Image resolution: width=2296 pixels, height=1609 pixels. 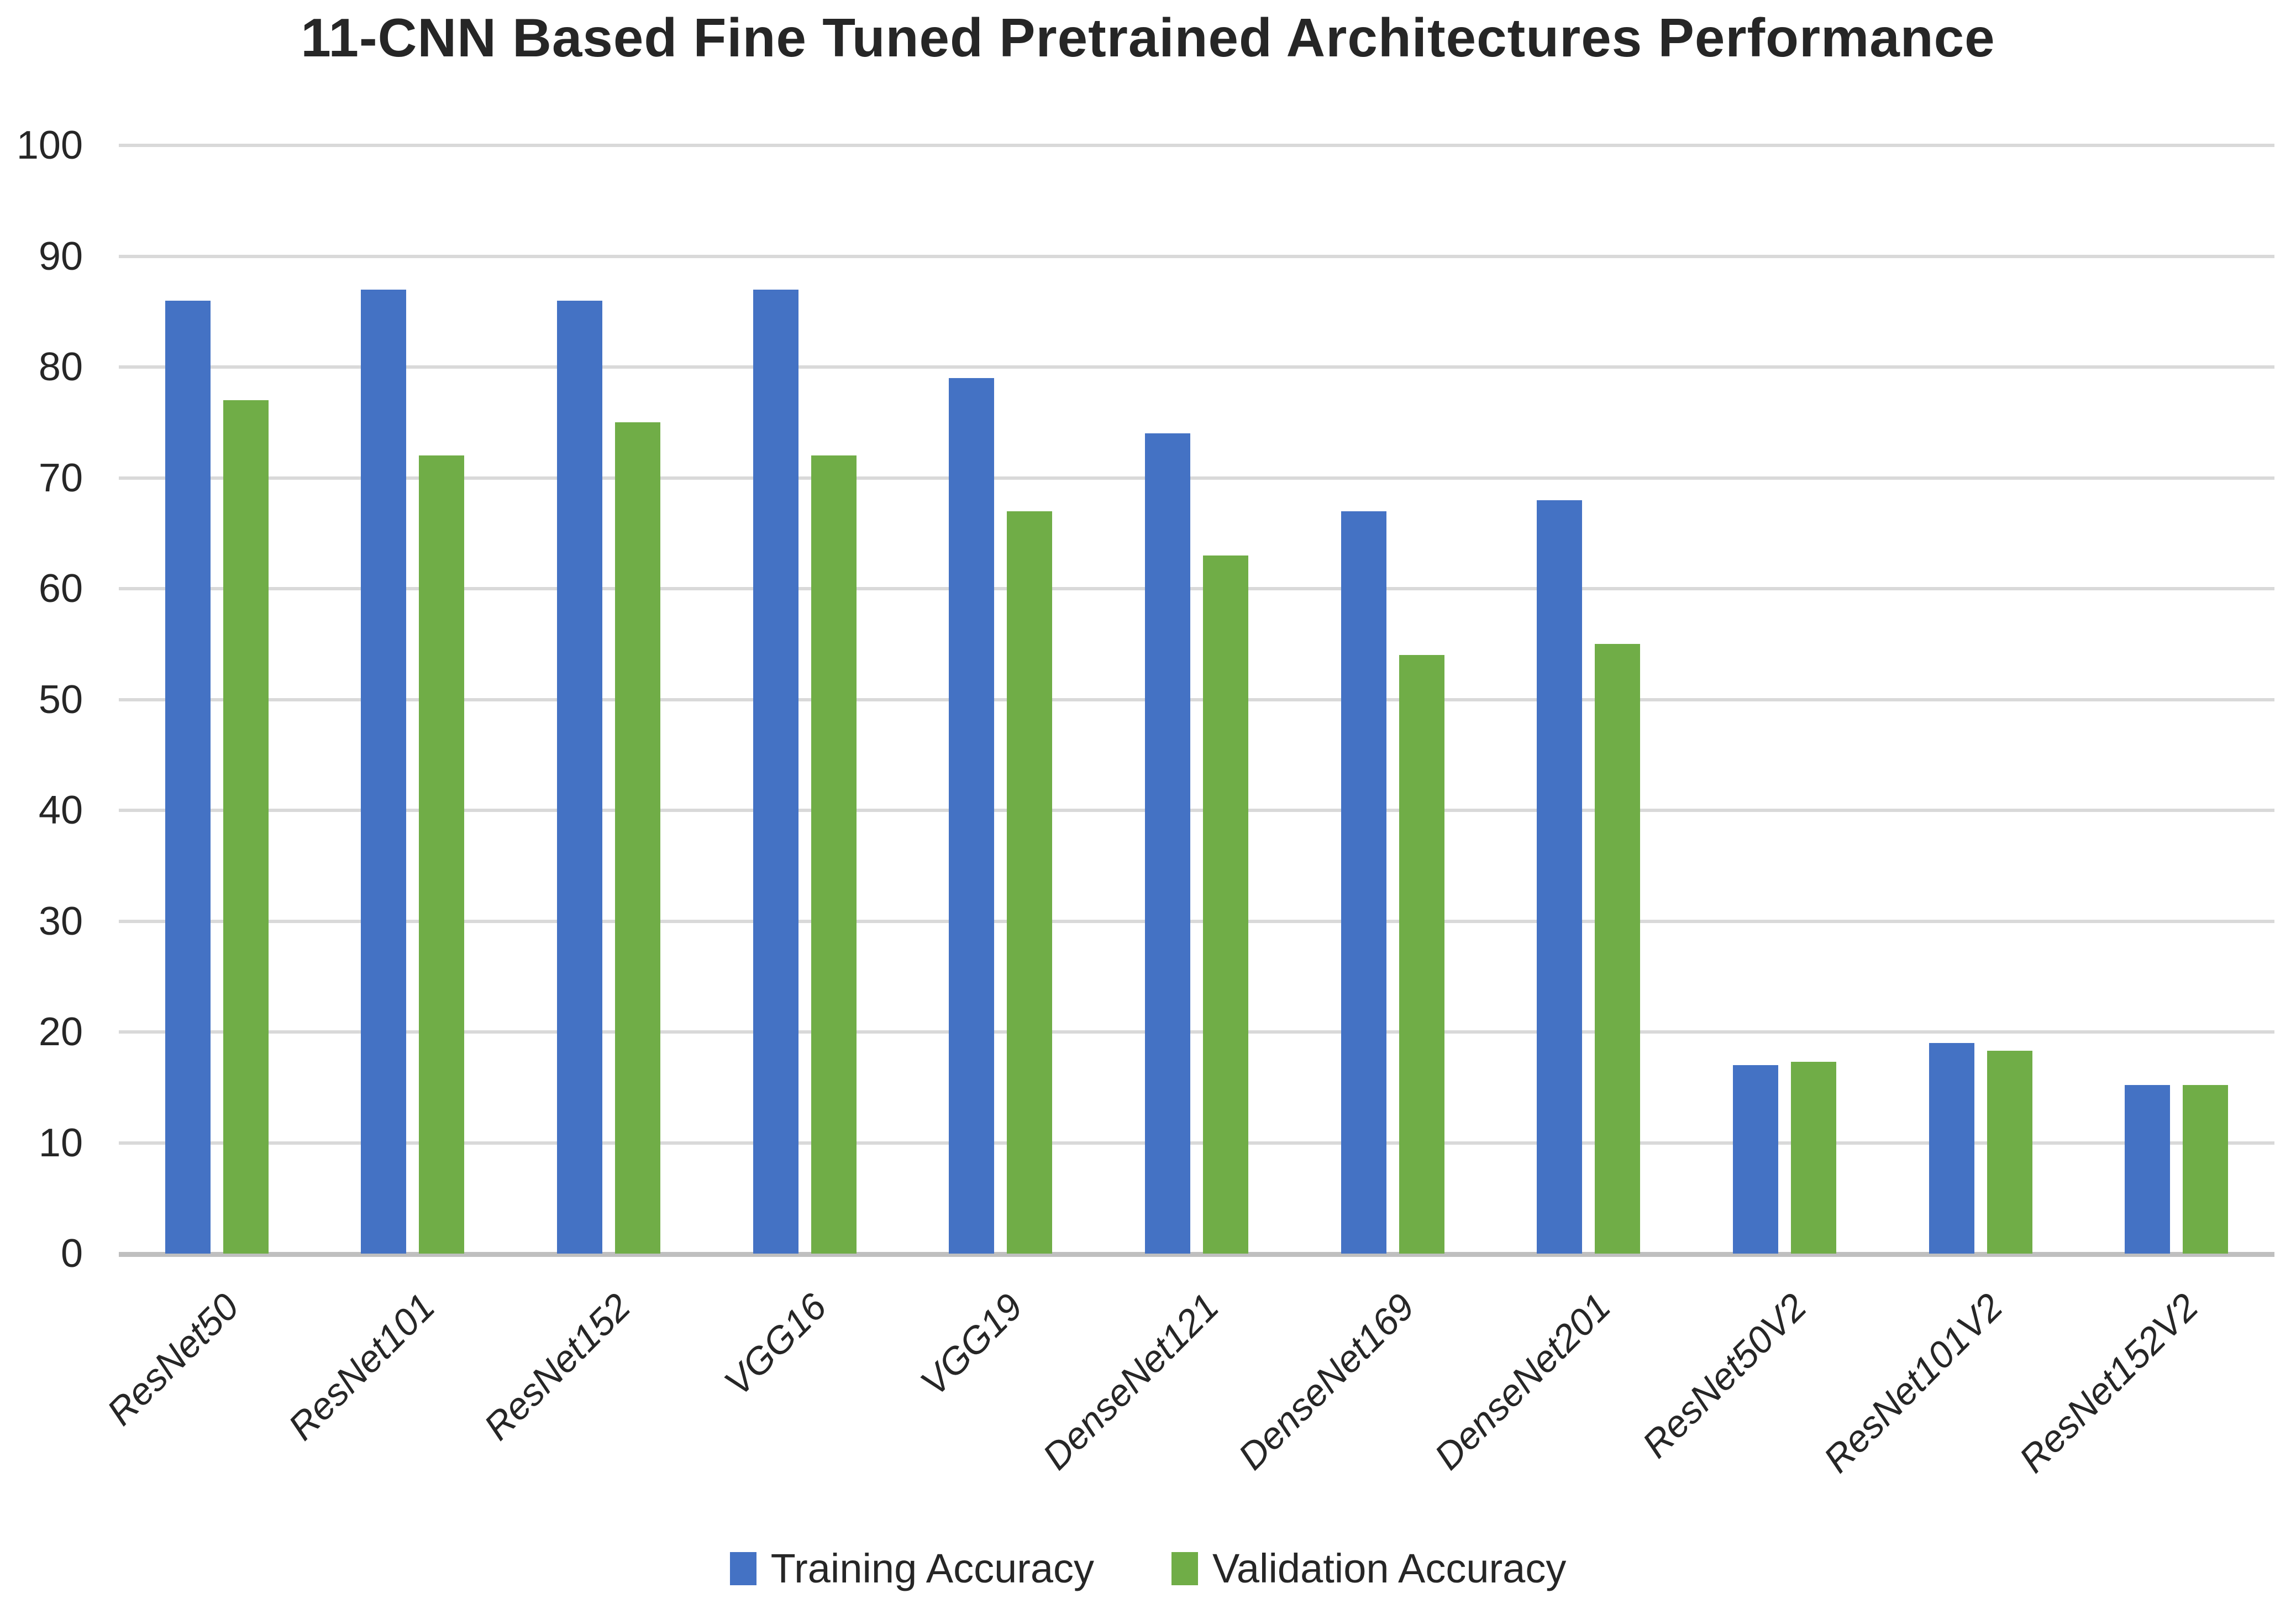 What do you see at coordinates (173, 1359) in the screenshot?
I see `x-category-label-resnet50: ResNet50` at bounding box center [173, 1359].